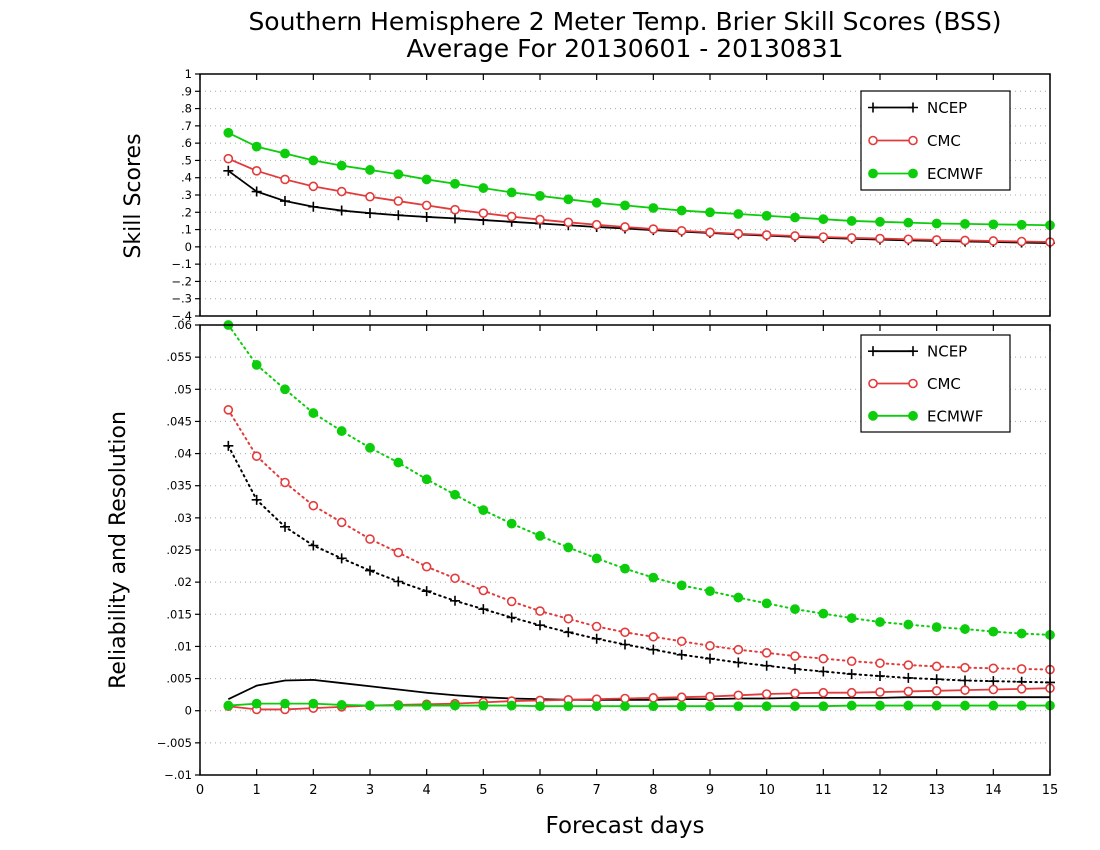  I want to click on series-line, so click(639, 705).